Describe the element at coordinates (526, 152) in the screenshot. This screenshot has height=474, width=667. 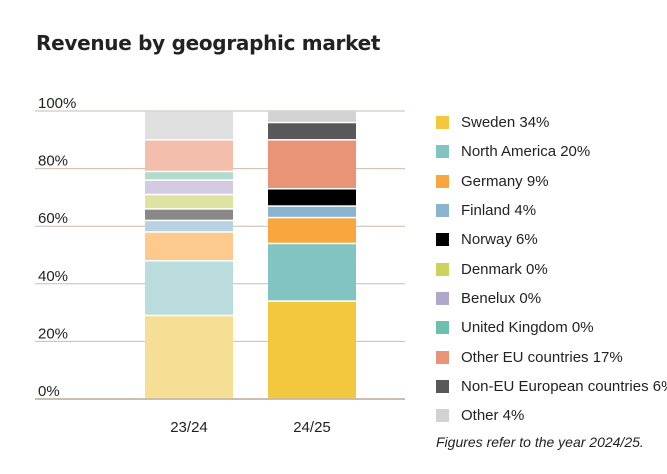
I see `legend-label: North America 20%` at that location.